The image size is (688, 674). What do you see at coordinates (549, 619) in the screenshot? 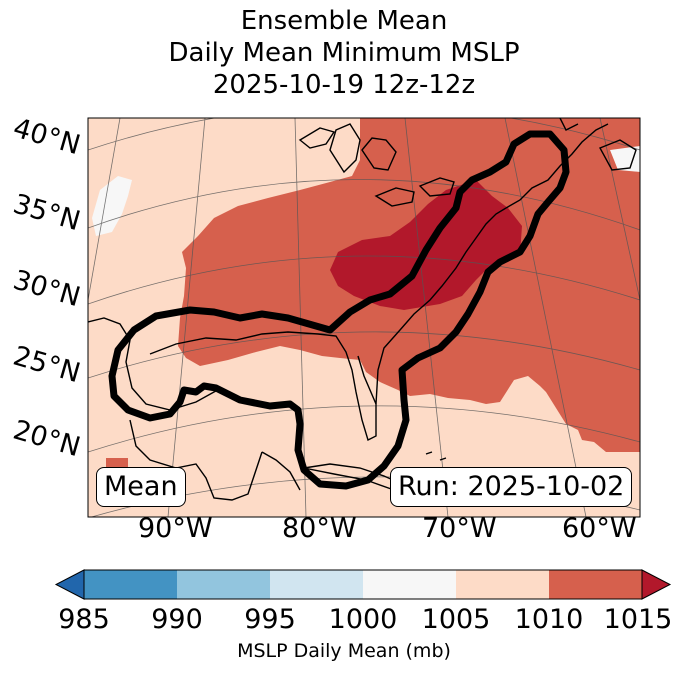
I see `colorbar-tick-1010: 1010` at bounding box center [549, 619].